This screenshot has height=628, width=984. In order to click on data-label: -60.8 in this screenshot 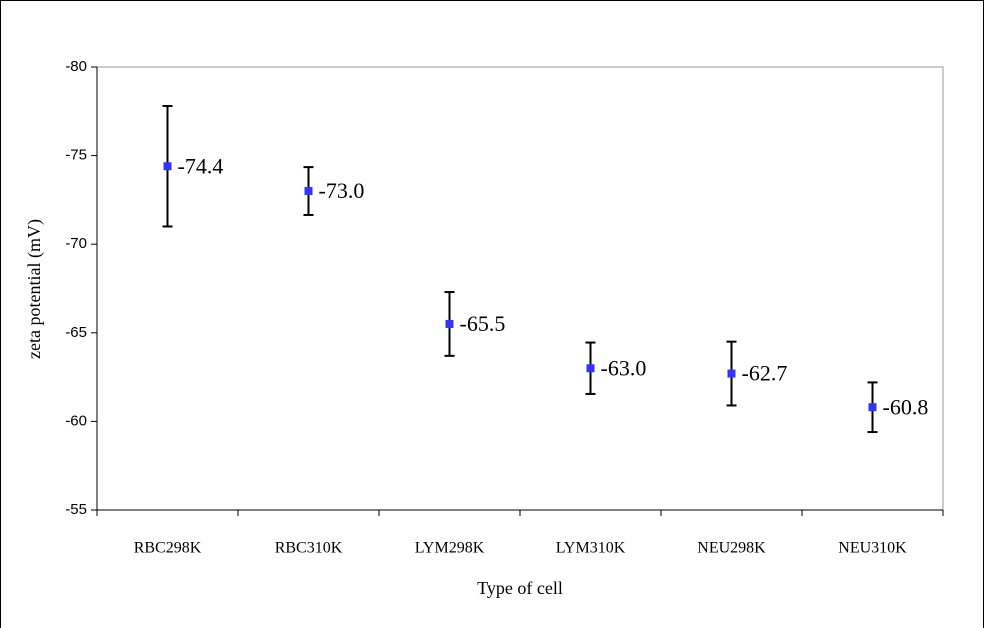, I will do `click(906, 406)`.